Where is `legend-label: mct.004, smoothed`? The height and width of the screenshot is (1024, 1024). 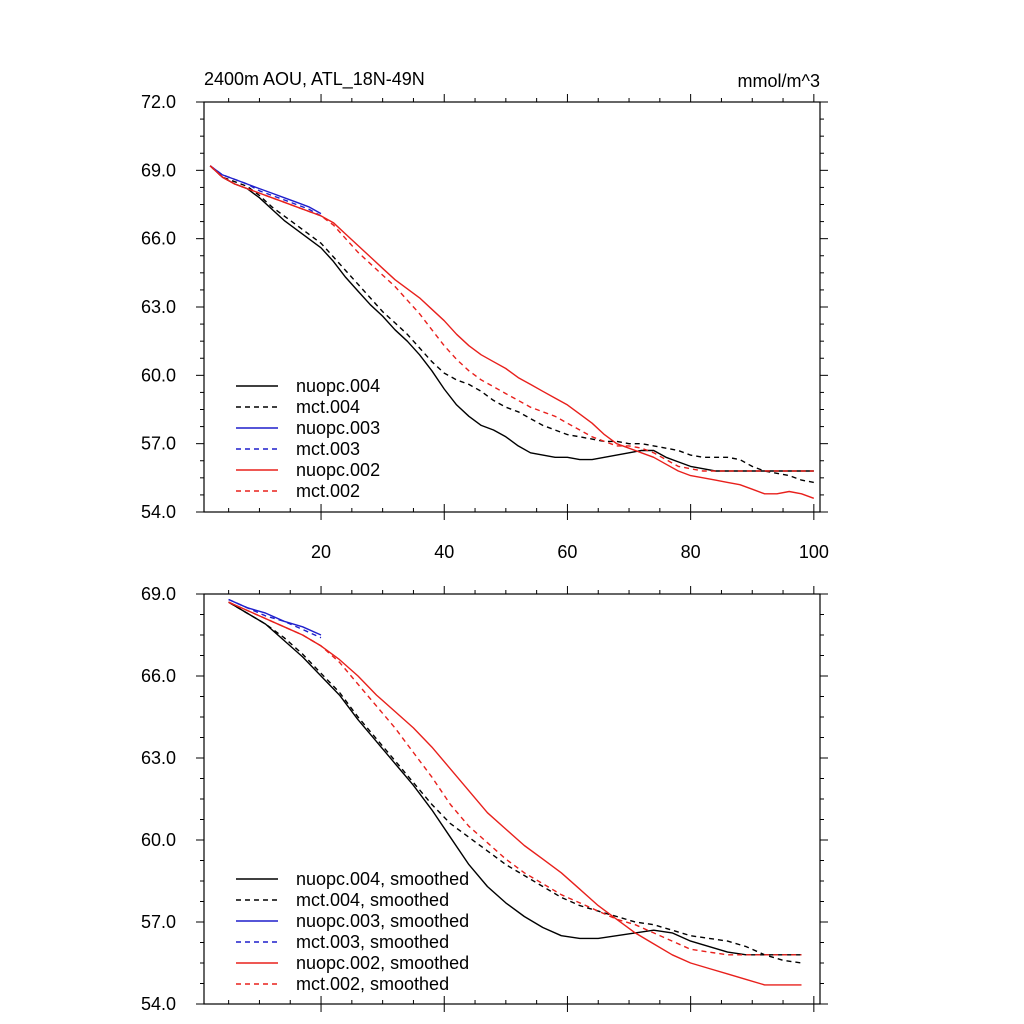
legend-label: mct.004, smoothed is located at coordinates (372, 900).